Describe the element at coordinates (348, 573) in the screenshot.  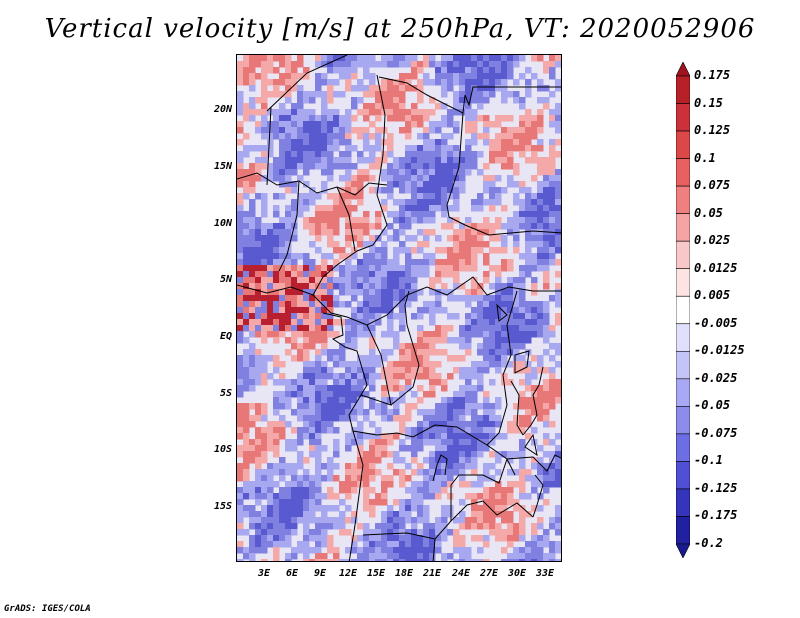
I see `lon-tick-label: 12E` at that location.